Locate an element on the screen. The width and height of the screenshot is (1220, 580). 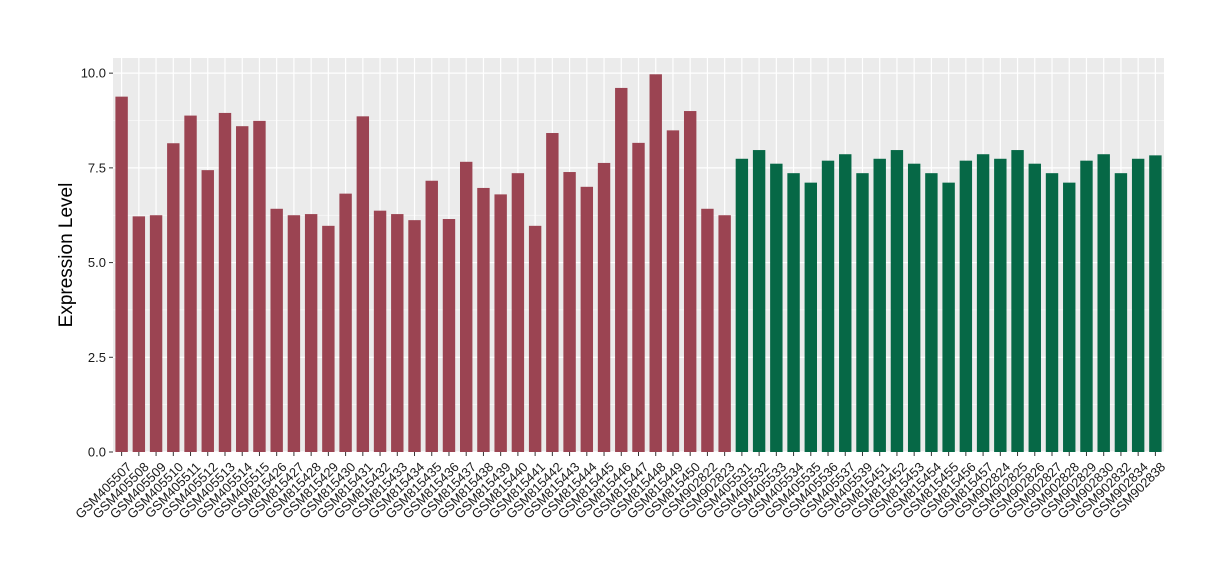
bar-GSM815432 is located at coordinates (380, 331).